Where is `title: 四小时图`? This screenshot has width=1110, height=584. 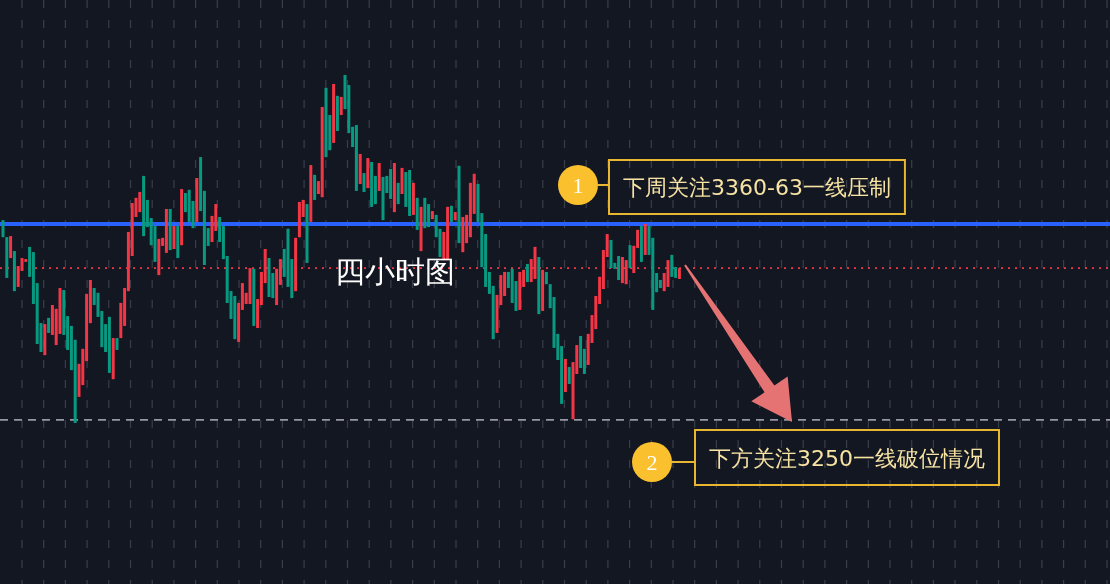 title: 四小时图 is located at coordinates (395, 271).